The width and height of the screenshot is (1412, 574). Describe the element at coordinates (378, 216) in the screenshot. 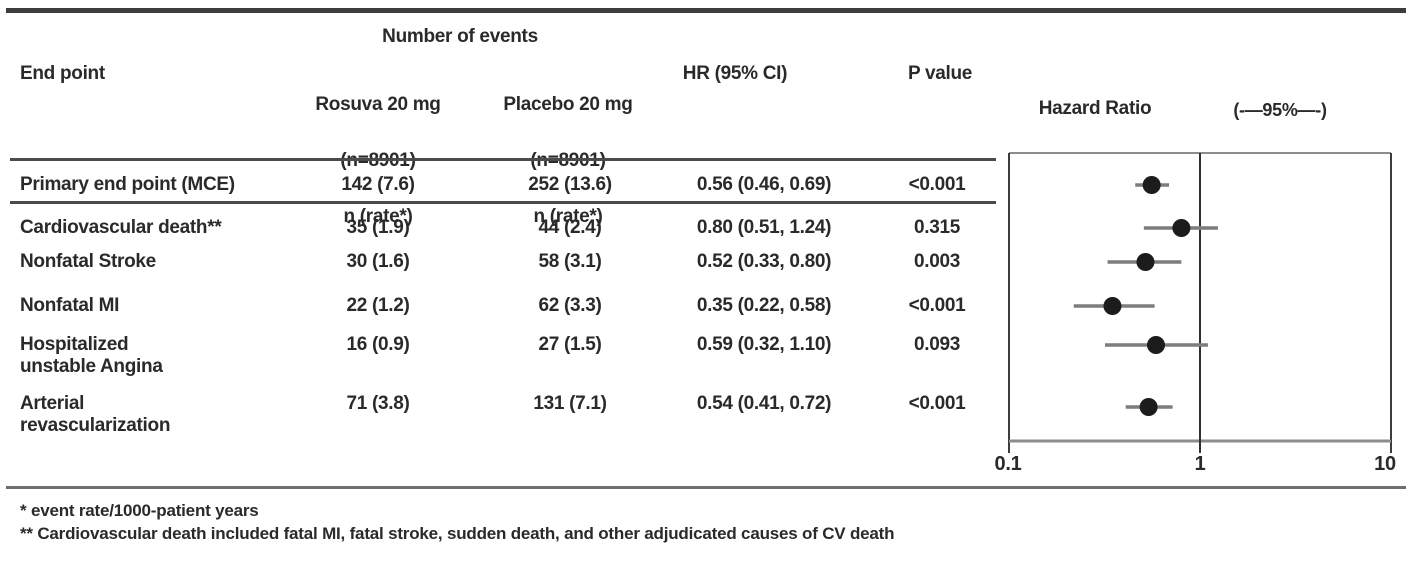

I see `column-header-rosuva-line3: n (rate*)` at that location.